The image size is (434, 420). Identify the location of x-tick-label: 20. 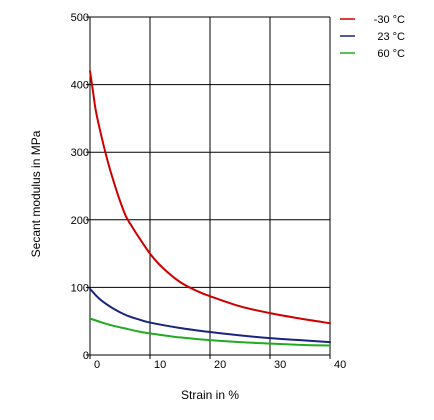
(220, 365).